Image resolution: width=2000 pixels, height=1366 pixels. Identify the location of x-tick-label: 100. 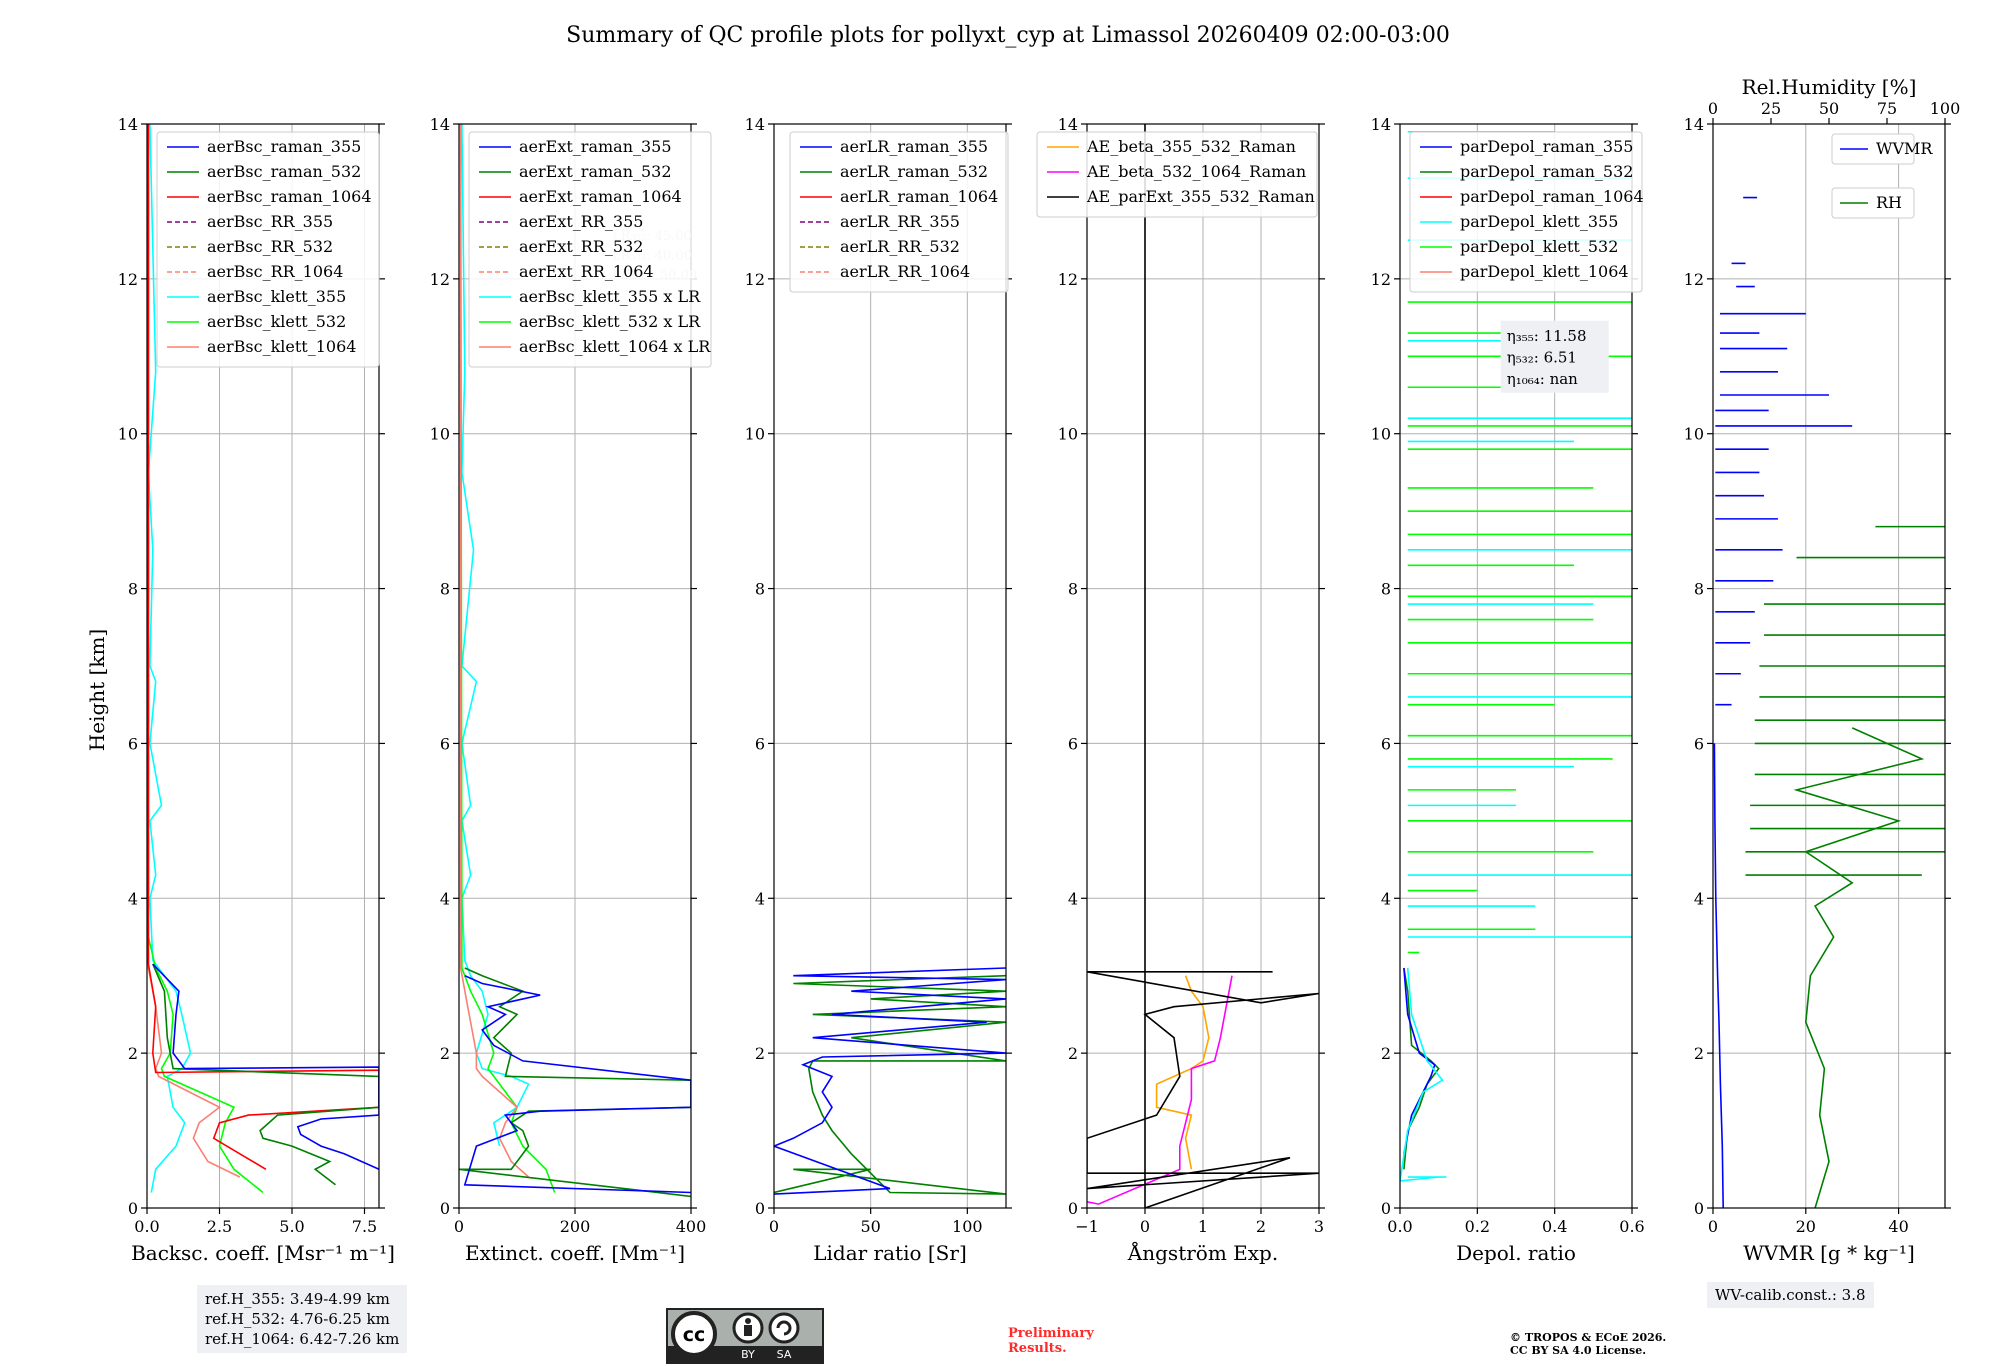
(967, 1226).